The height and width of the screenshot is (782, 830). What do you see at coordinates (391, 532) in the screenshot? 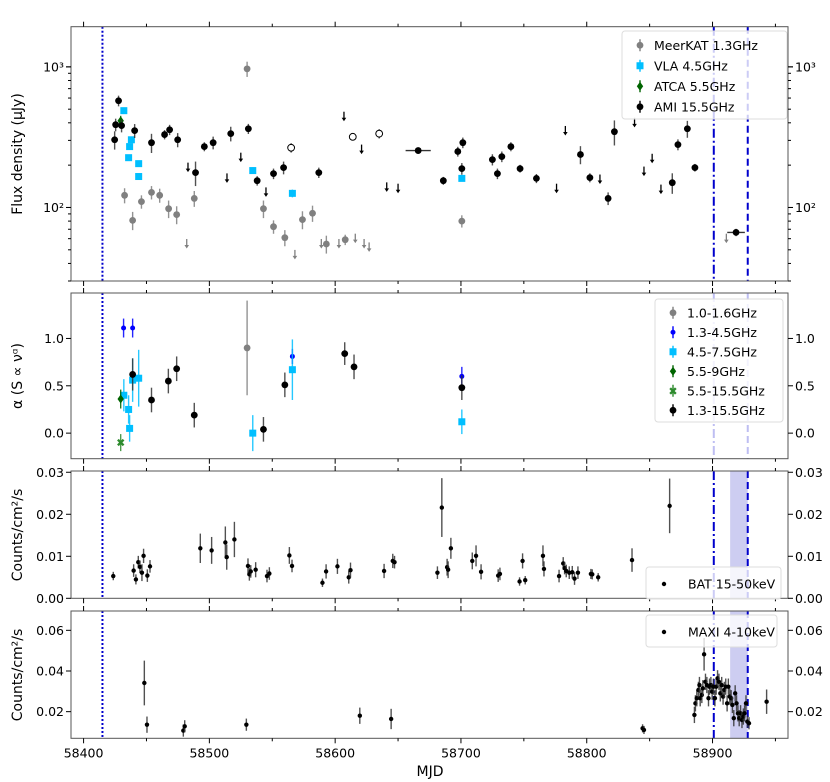
I see `series-bat-15-50kev` at bounding box center [391, 532].